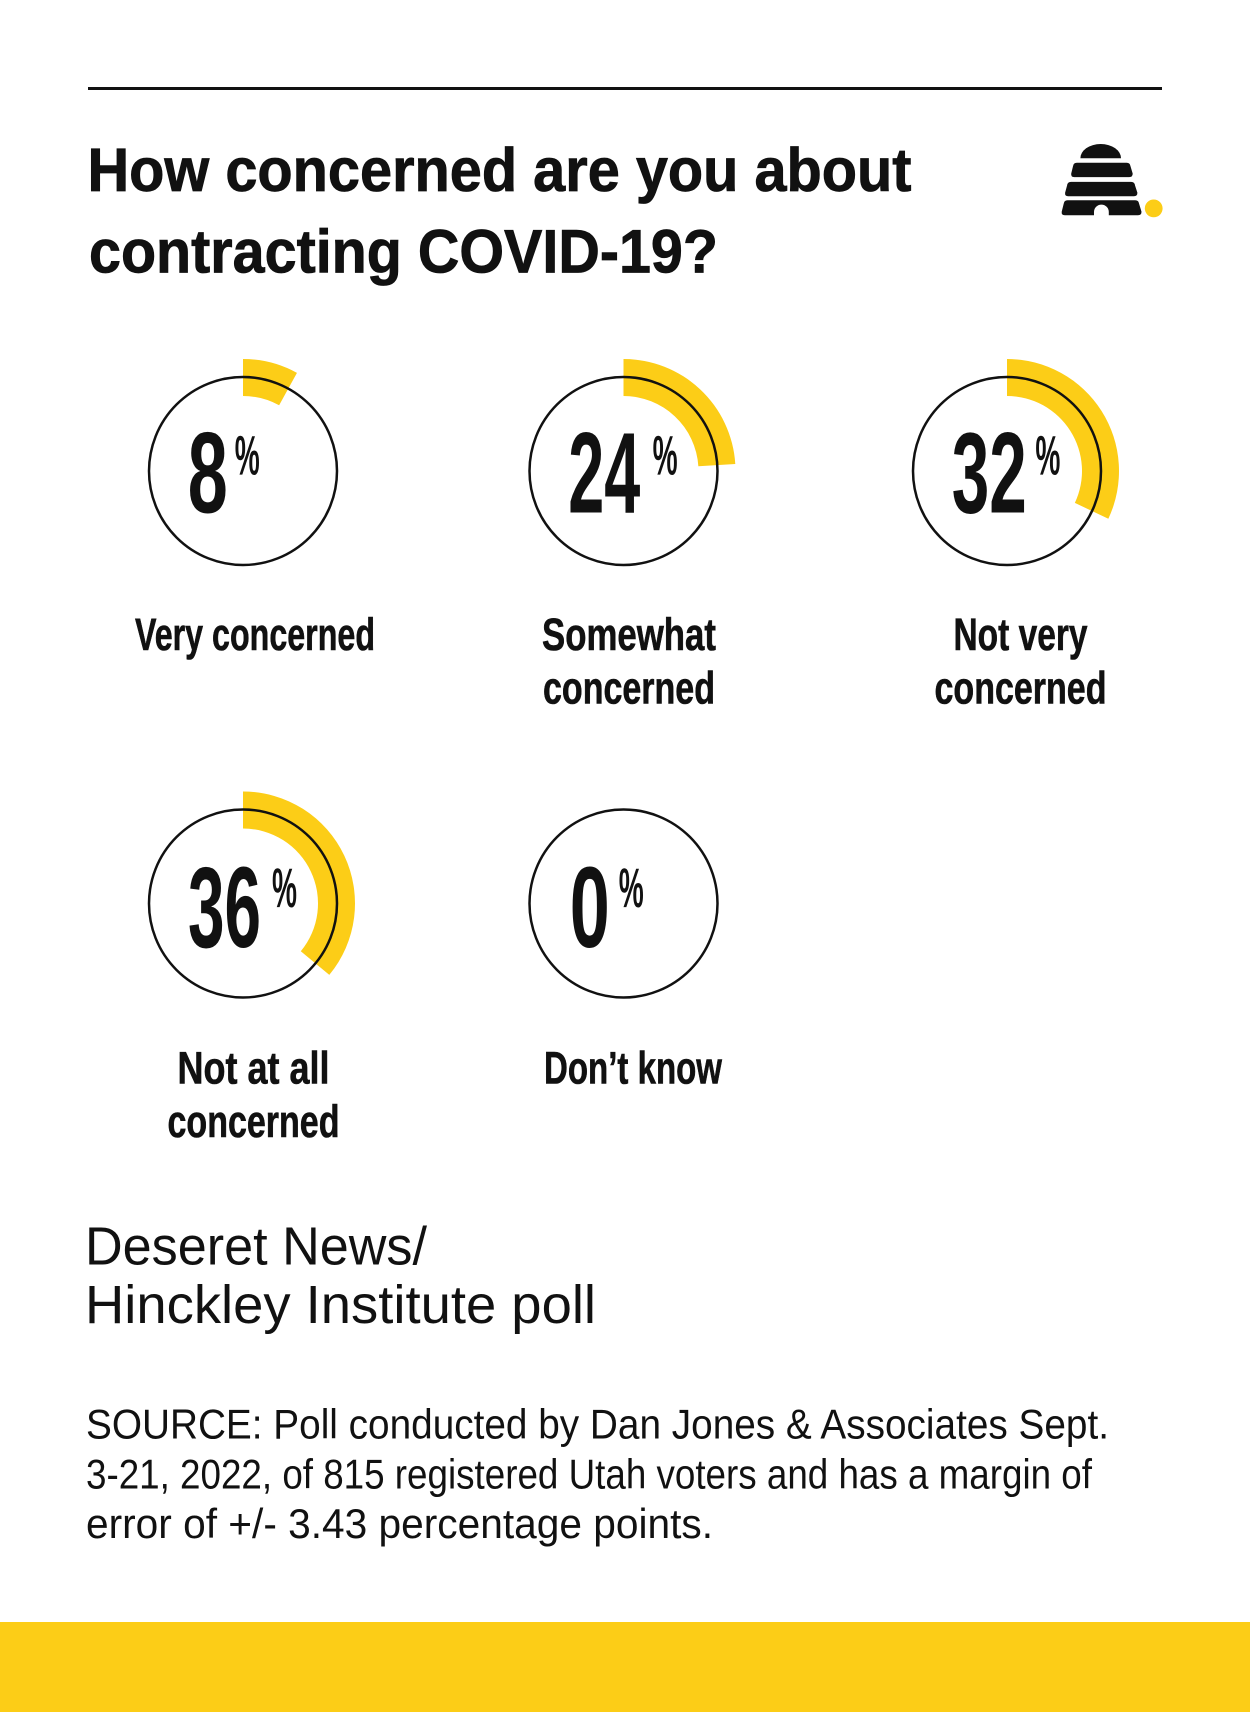  Describe the element at coordinates (399, 1523) in the screenshot. I see `svg-text:error of +/- 3.43 percentage p: error of +/- 3.43 percentage points.` at that location.